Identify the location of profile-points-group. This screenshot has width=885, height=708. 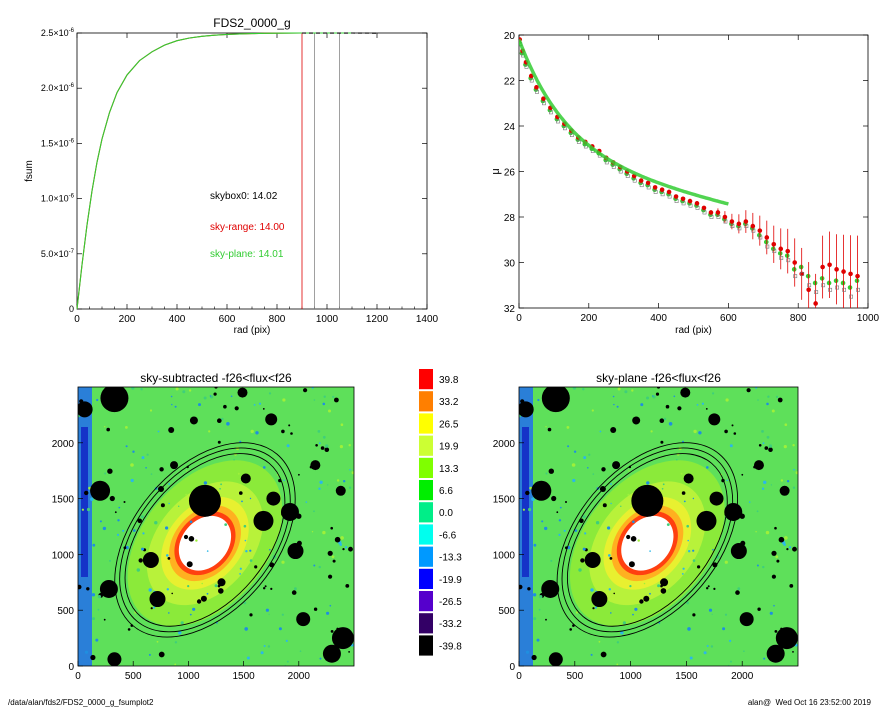
(689, 172).